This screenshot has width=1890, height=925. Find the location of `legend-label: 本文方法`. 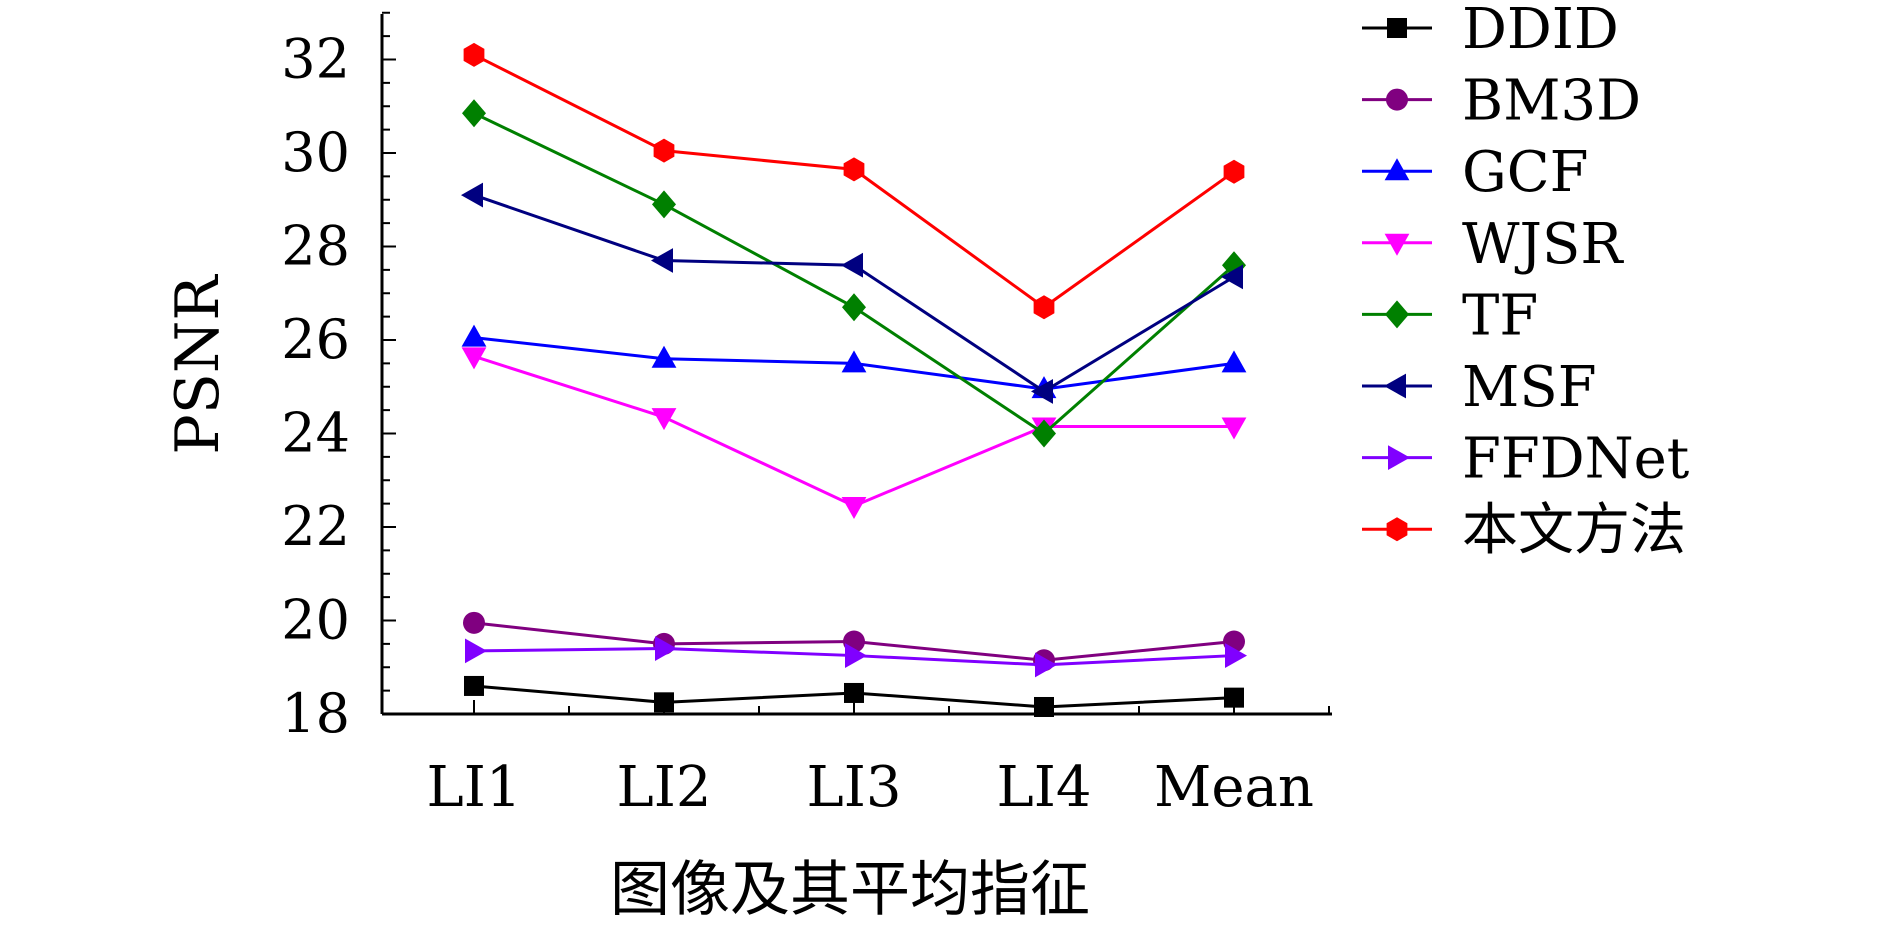

legend-label: 本文方法 is located at coordinates (1574, 530).